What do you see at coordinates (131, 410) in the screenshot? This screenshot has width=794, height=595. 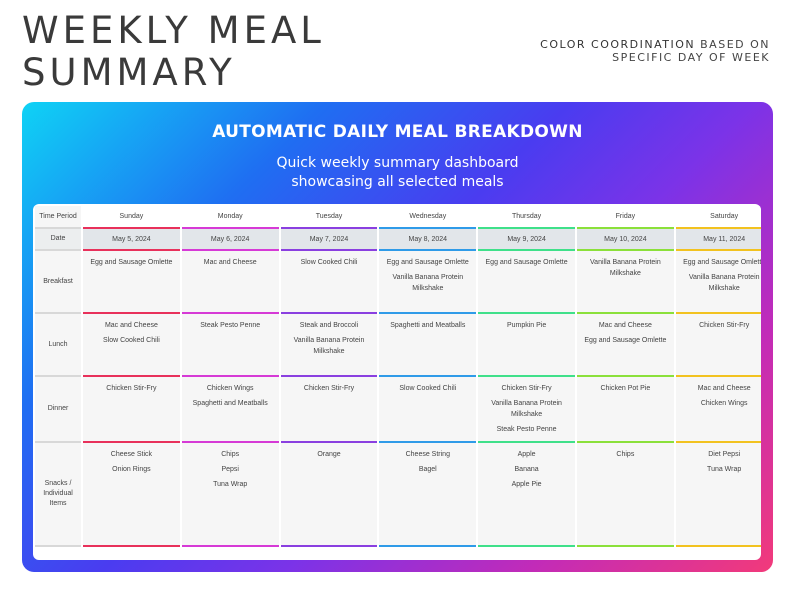 I see `dinner-cell-sunday: Chicken Stir-Fry` at bounding box center [131, 410].